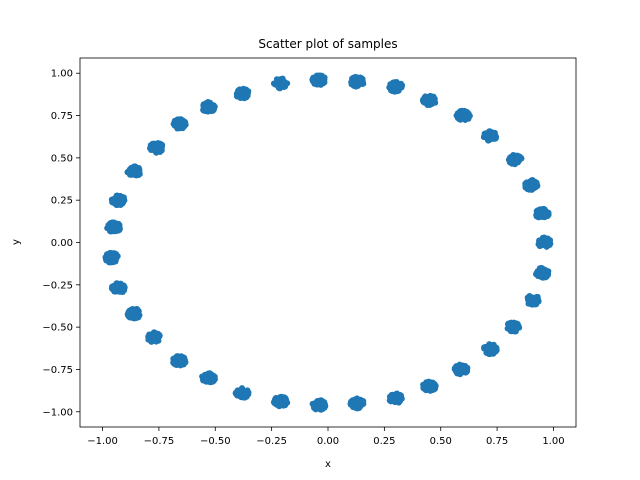 This screenshot has width=640, height=480. What do you see at coordinates (62, 201) in the screenshot?
I see `y-tick-label: 0.25` at bounding box center [62, 201].